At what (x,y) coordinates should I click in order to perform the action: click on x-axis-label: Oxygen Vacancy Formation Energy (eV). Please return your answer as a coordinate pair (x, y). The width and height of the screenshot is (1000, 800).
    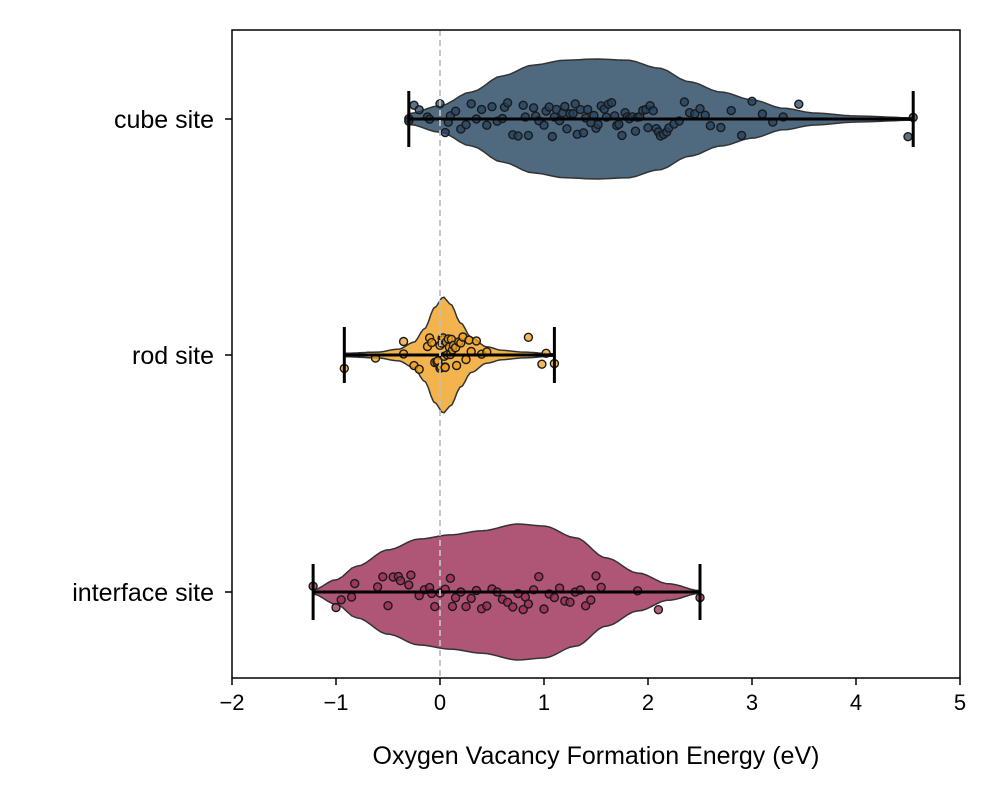
    Looking at the image, I should click on (596, 756).